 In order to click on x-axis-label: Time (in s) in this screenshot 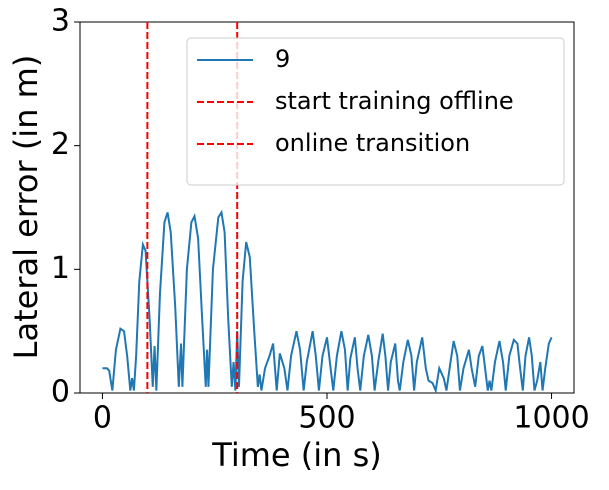, I will do `click(296, 455)`.